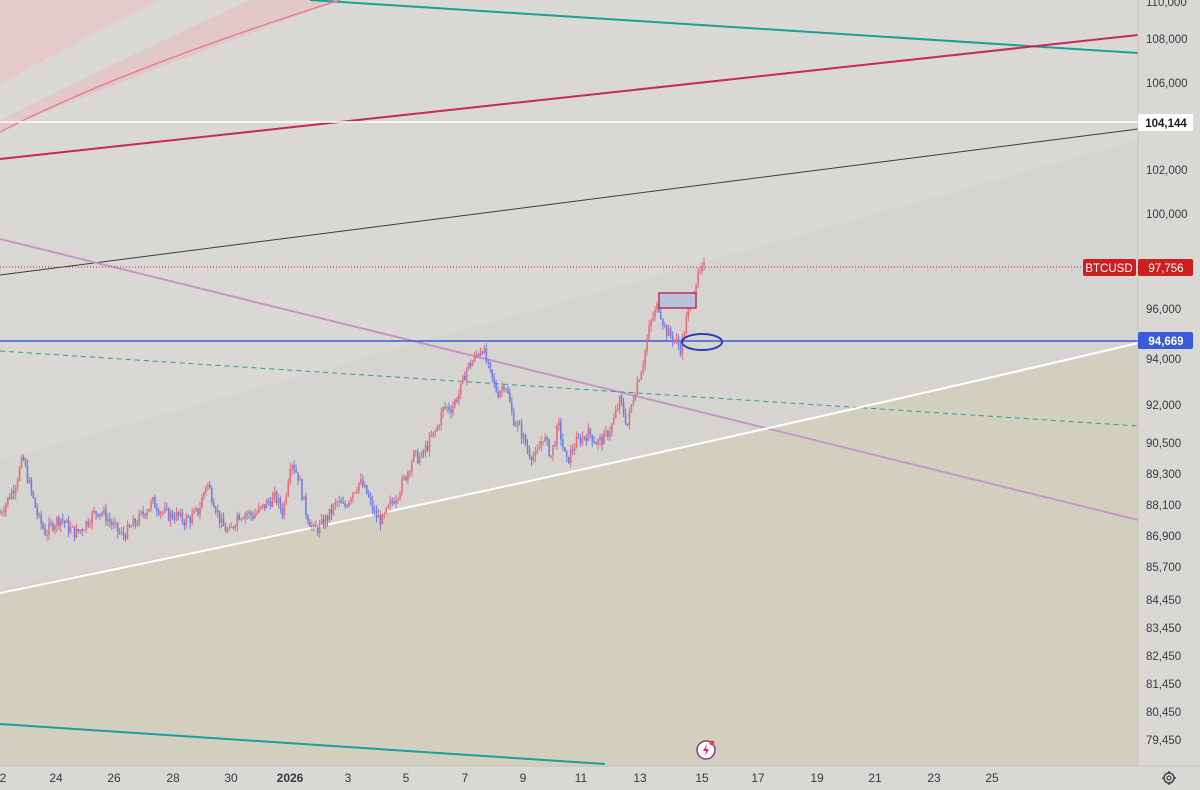  Describe the element at coordinates (706, 750) in the screenshot. I see `lightning-icon` at that location.